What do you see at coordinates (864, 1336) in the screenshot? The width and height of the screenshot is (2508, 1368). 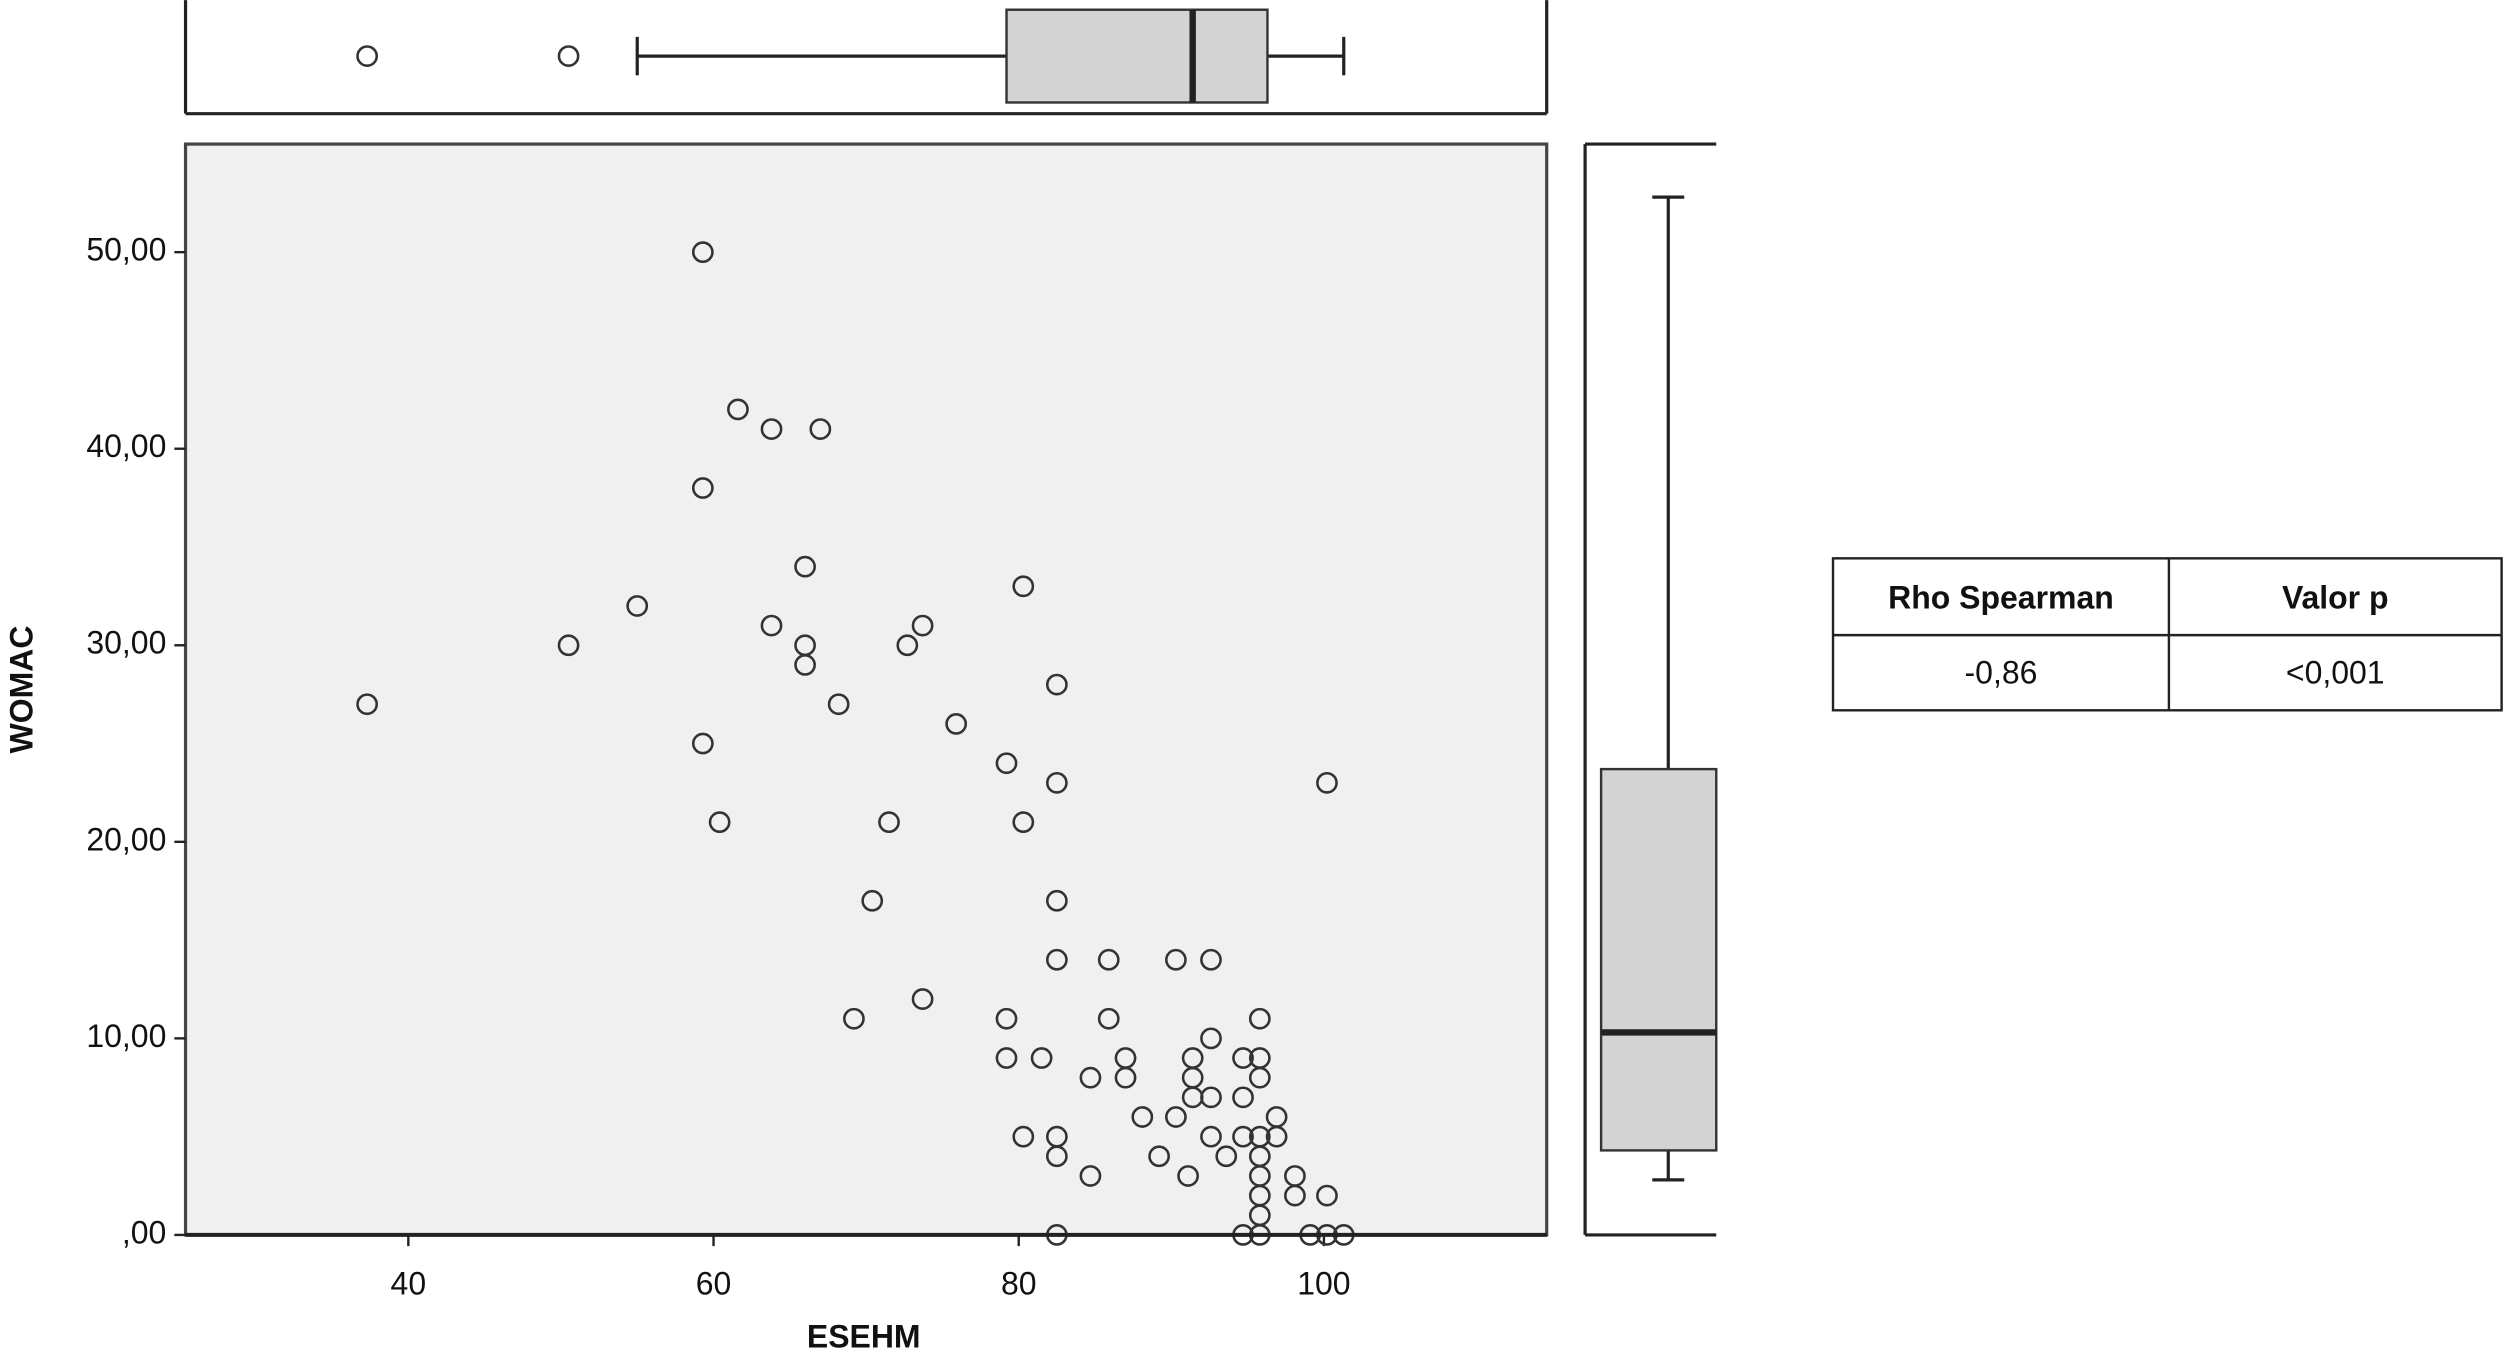 I see `x-axis-label: ESEHM` at bounding box center [864, 1336].